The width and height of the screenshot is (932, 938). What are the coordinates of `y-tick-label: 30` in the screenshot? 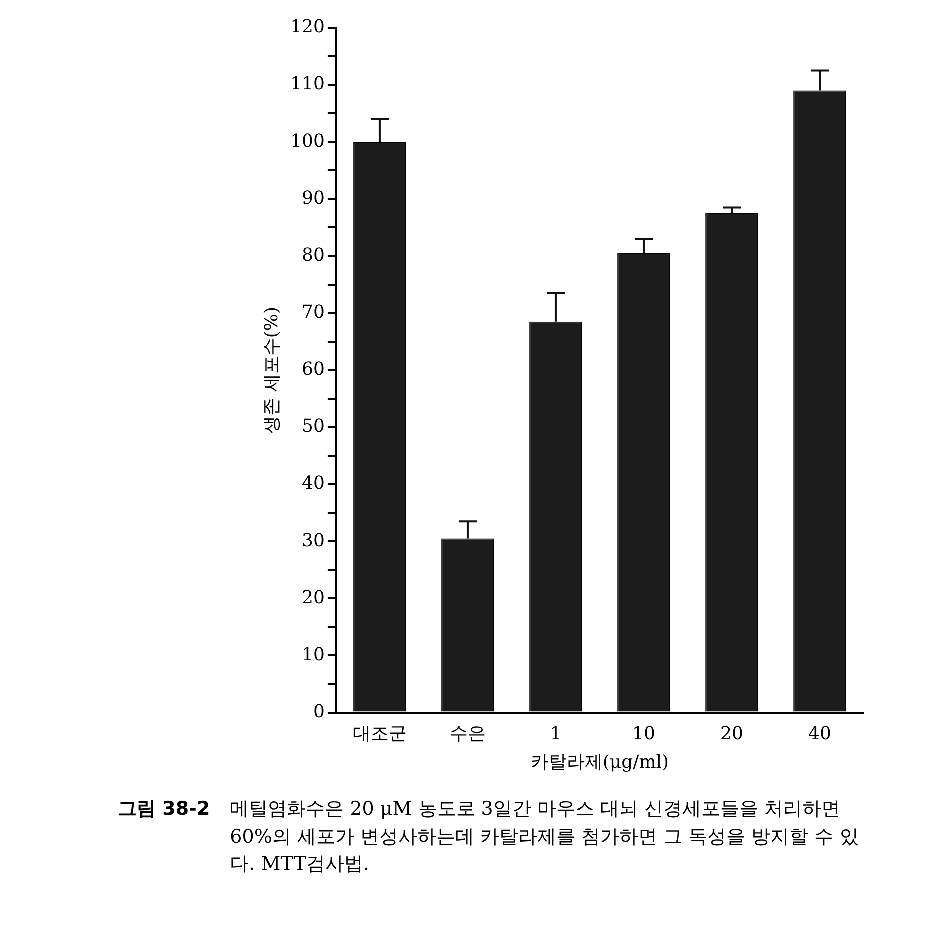 It's located at (313, 541).